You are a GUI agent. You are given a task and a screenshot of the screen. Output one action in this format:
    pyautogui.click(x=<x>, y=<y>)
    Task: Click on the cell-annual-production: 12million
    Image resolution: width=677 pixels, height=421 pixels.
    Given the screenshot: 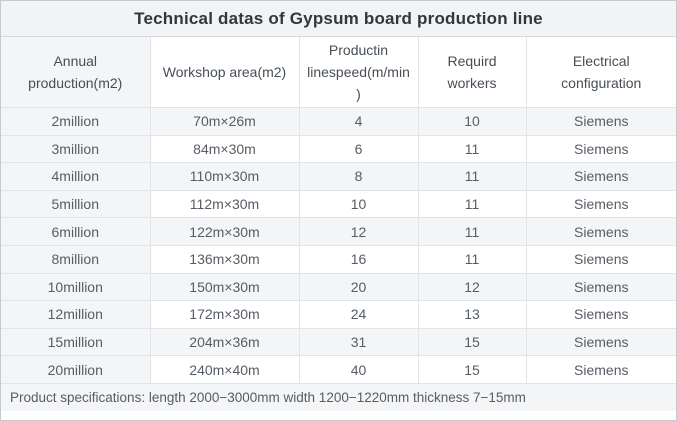 What is the action you would take?
    pyautogui.click(x=76, y=314)
    